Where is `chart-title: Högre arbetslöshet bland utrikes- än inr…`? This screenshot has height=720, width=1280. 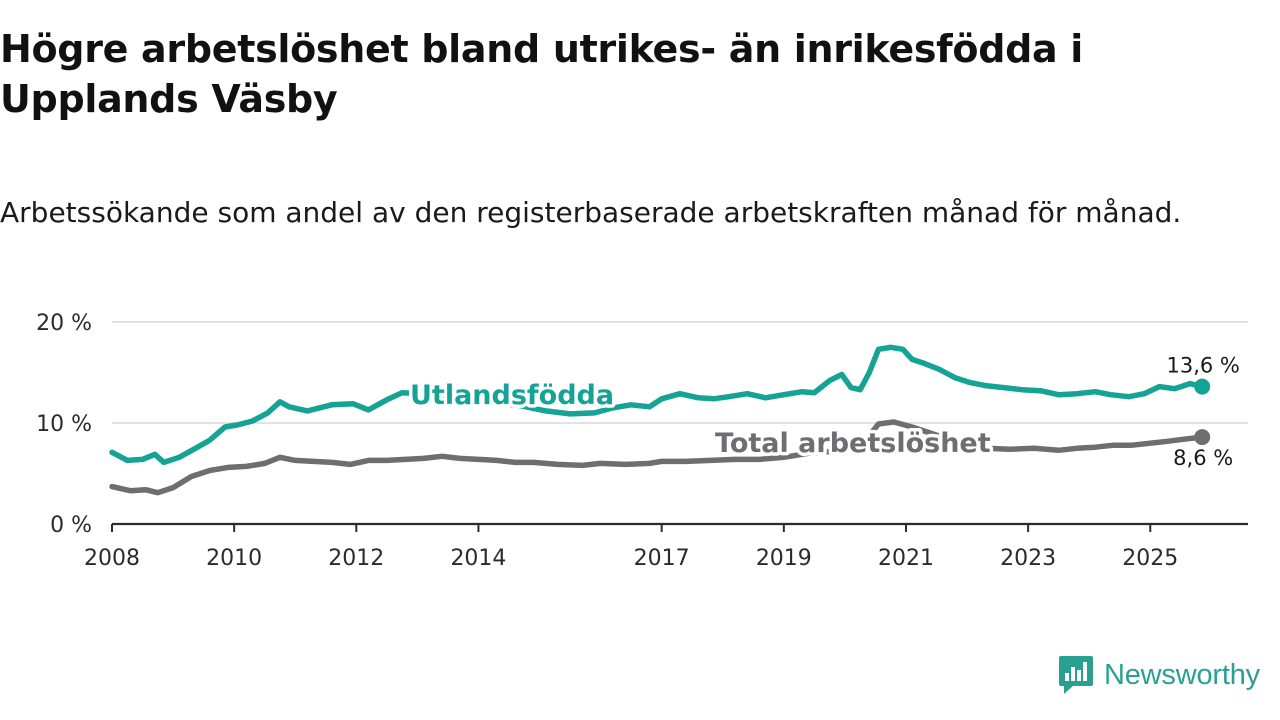
chart-title: Högre arbetslöshet bland utrikes- än inr… is located at coordinates (541, 74).